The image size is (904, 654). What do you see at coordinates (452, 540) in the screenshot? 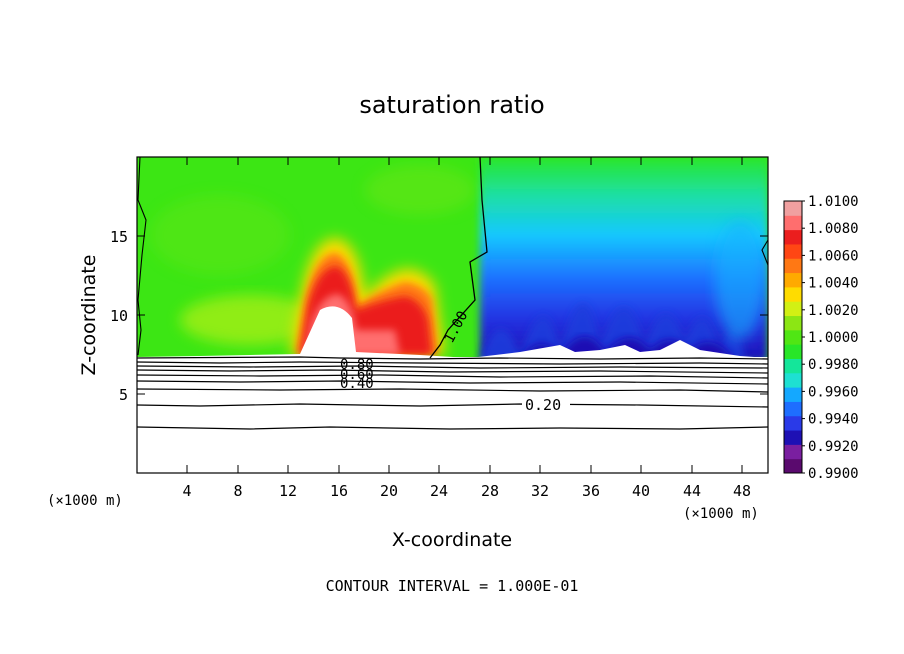
I see `x-axis-label: X-coordinate` at bounding box center [452, 540].